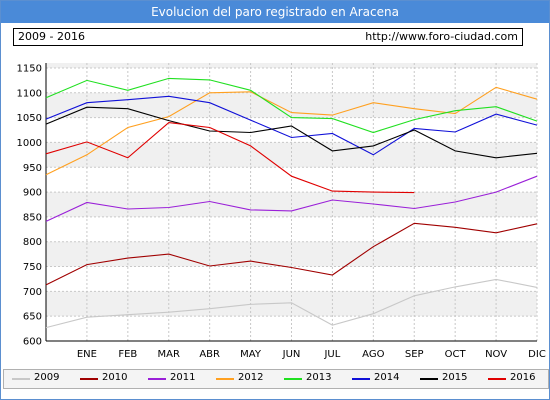 This screenshot has height=400, width=550. What do you see at coordinates (29, 143) in the screenshot?
I see `y-tick-label: 1000` at bounding box center [29, 143].